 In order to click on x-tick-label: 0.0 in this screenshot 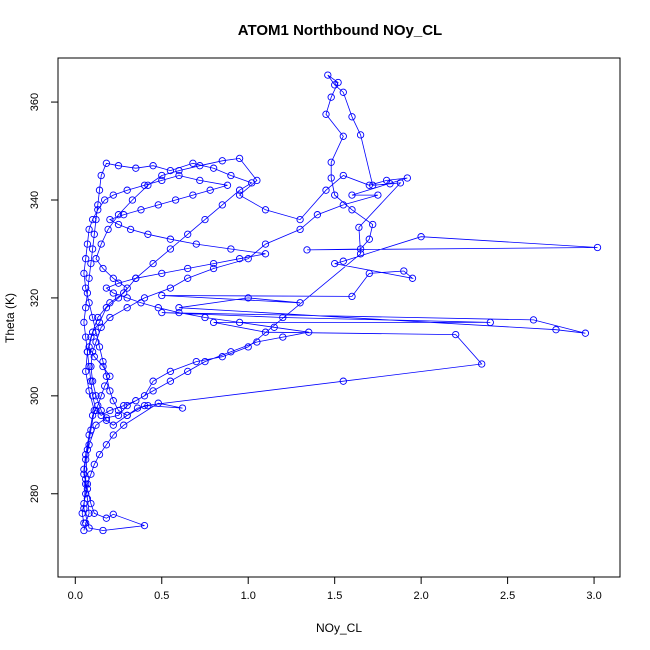, I will do `click(75, 596)`.